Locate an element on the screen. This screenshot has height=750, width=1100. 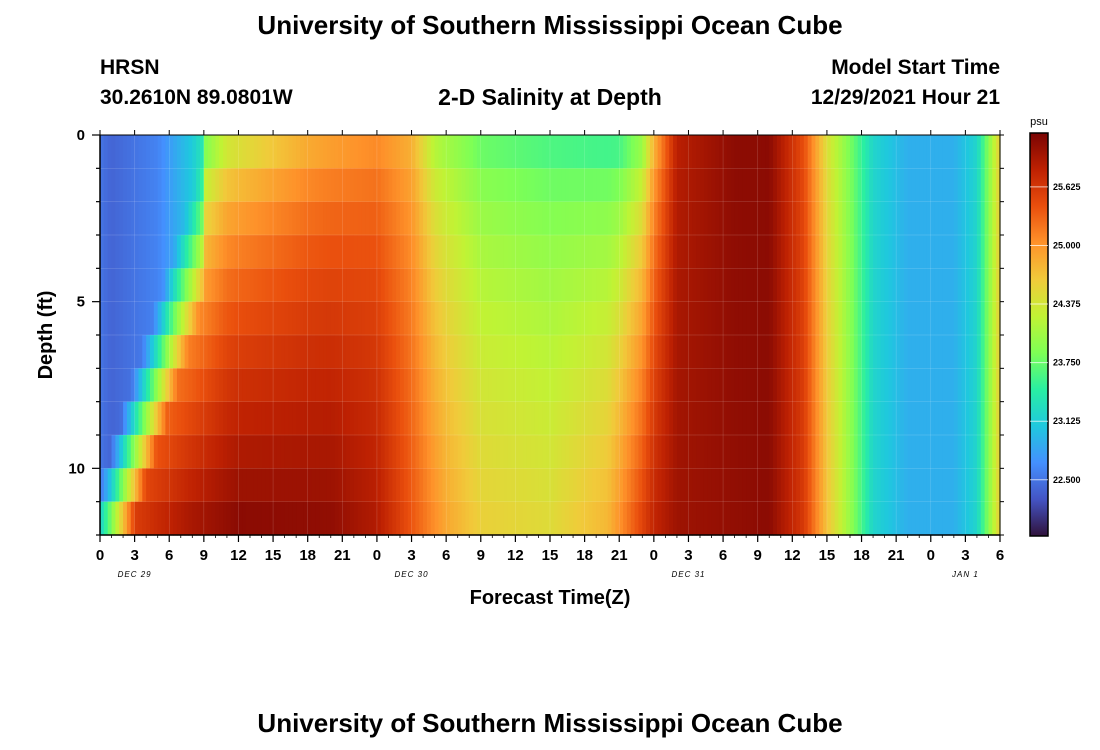
x-tick-label: 15 is located at coordinates (273, 555).